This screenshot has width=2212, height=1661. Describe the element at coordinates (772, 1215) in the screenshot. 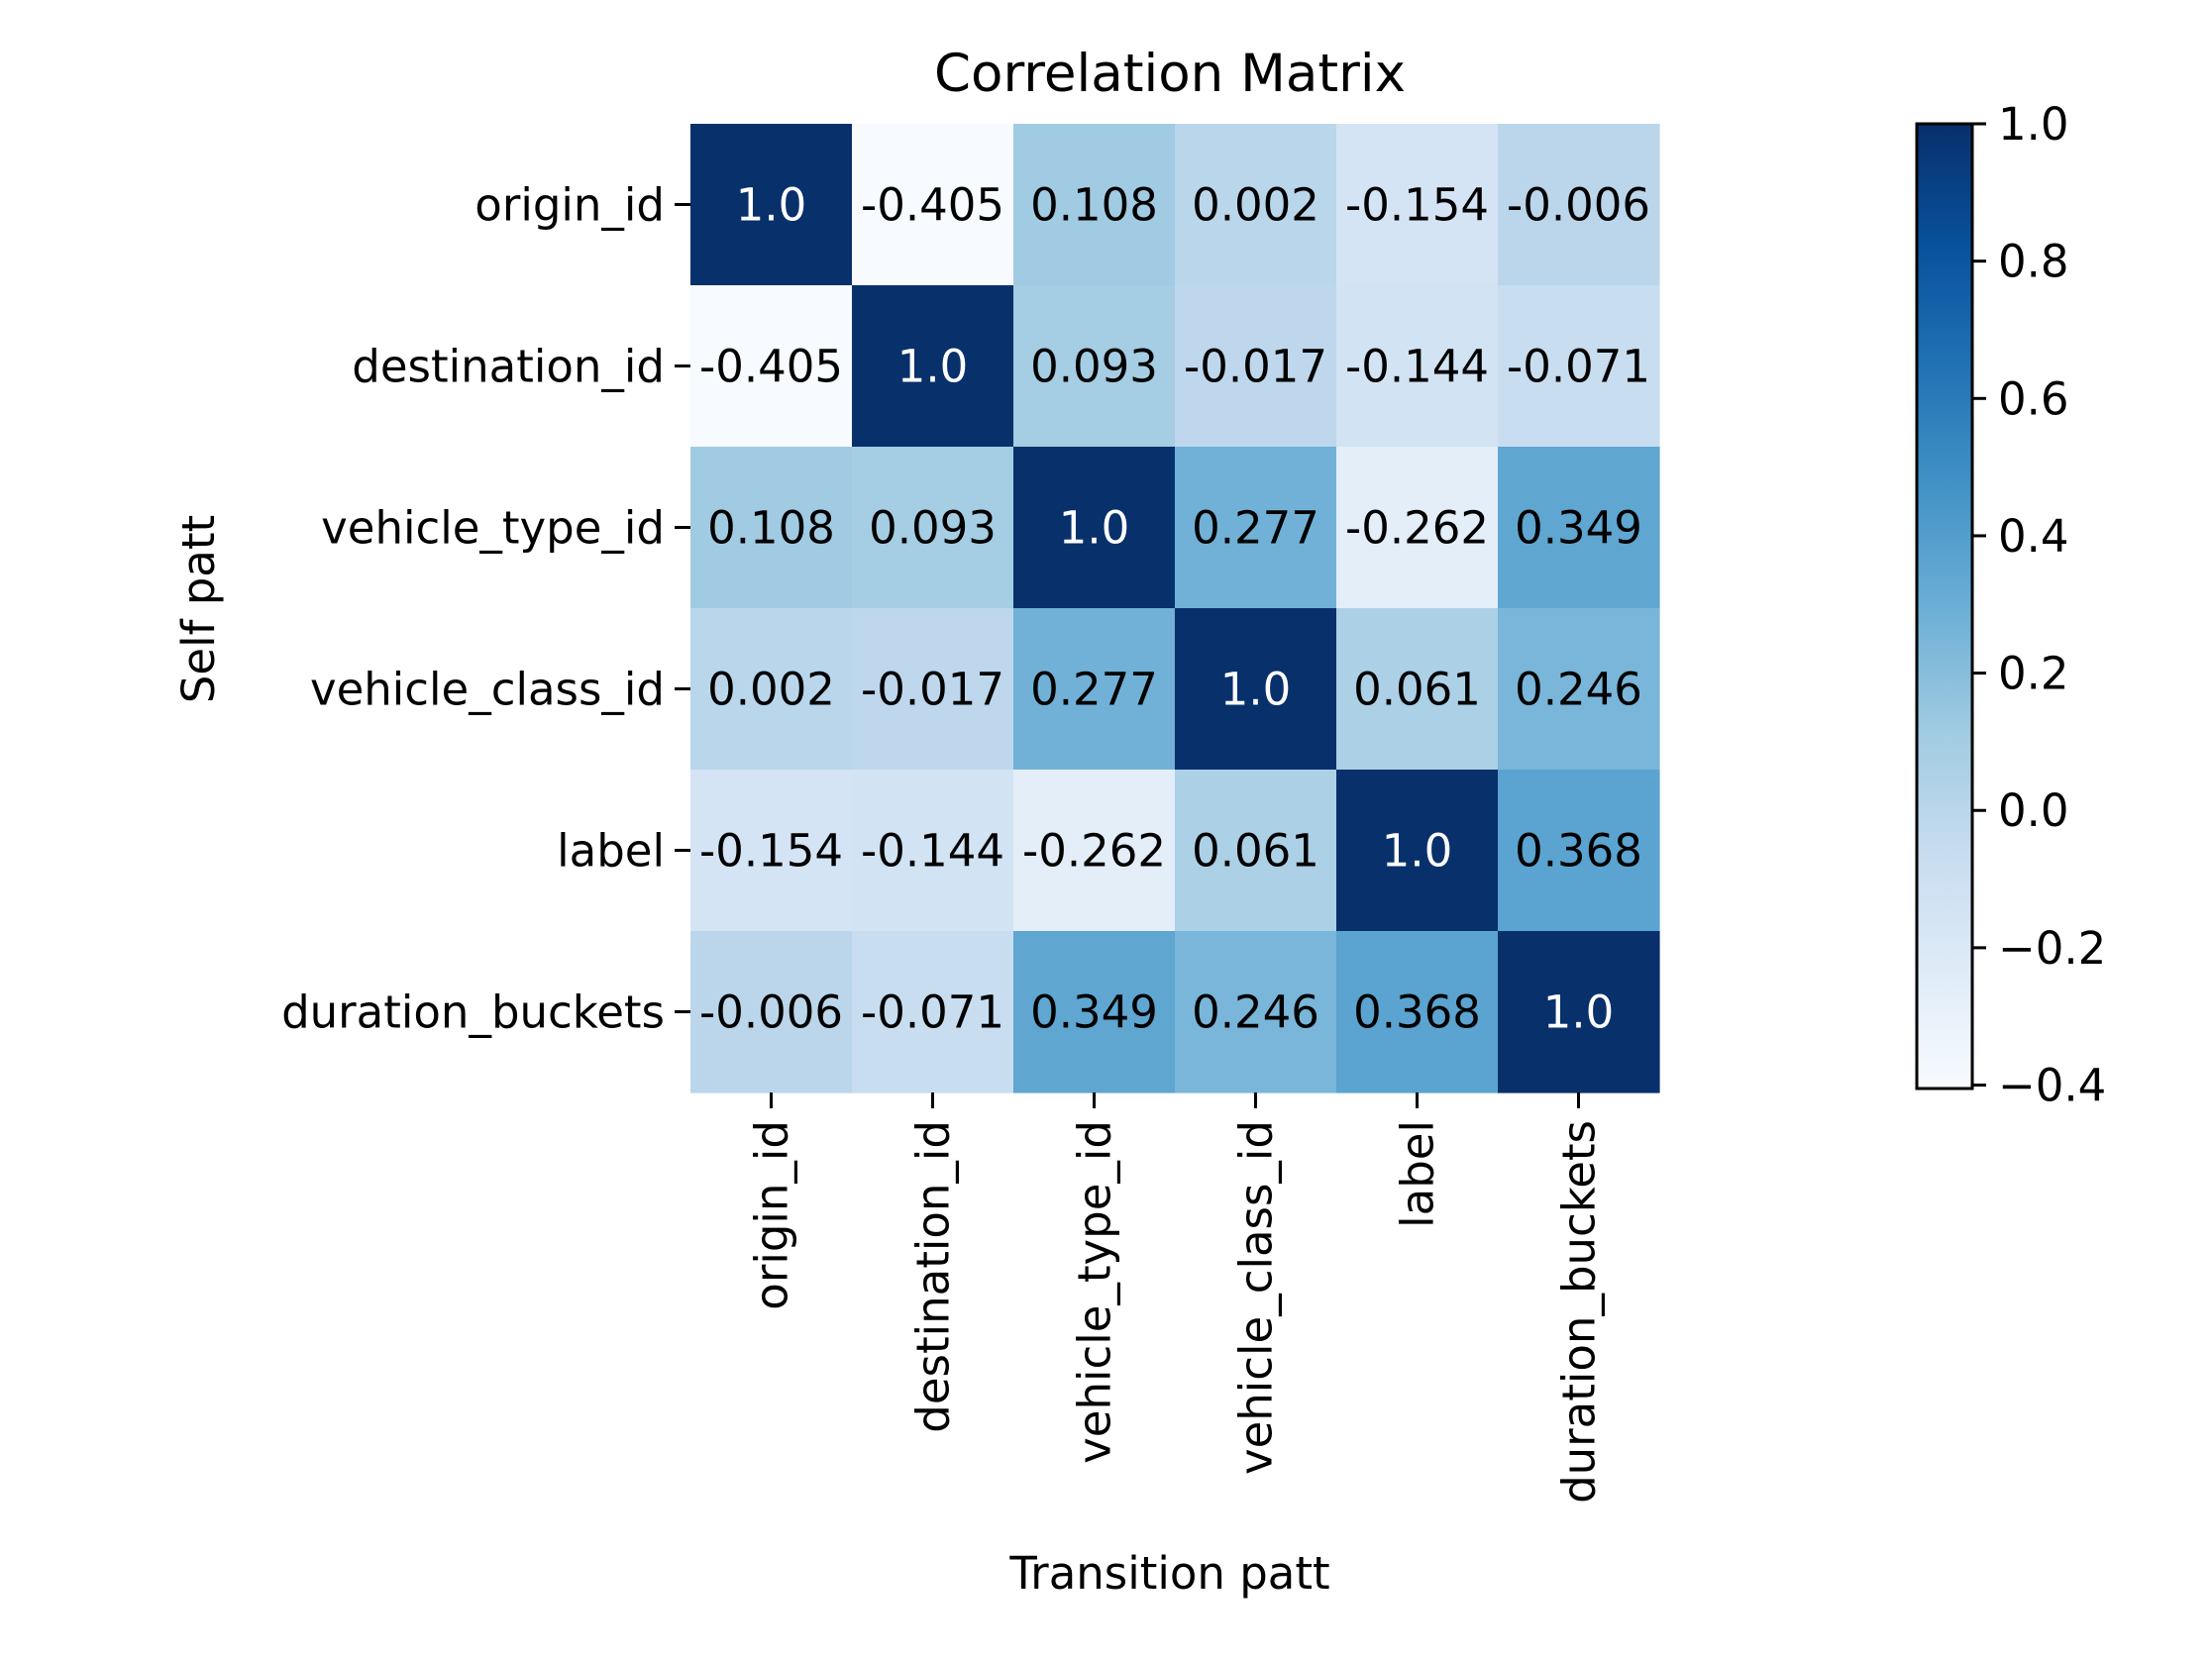

I see `x-tick-label: origin_id` at that location.